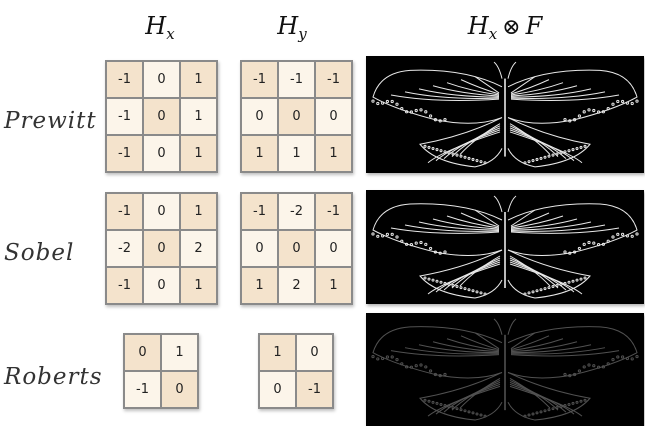 This screenshot has width=645, height=426. What do you see at coordinates (288, 26) in the screenshot?
I see `header-hy-base: H` at bounding box center [288, 26].